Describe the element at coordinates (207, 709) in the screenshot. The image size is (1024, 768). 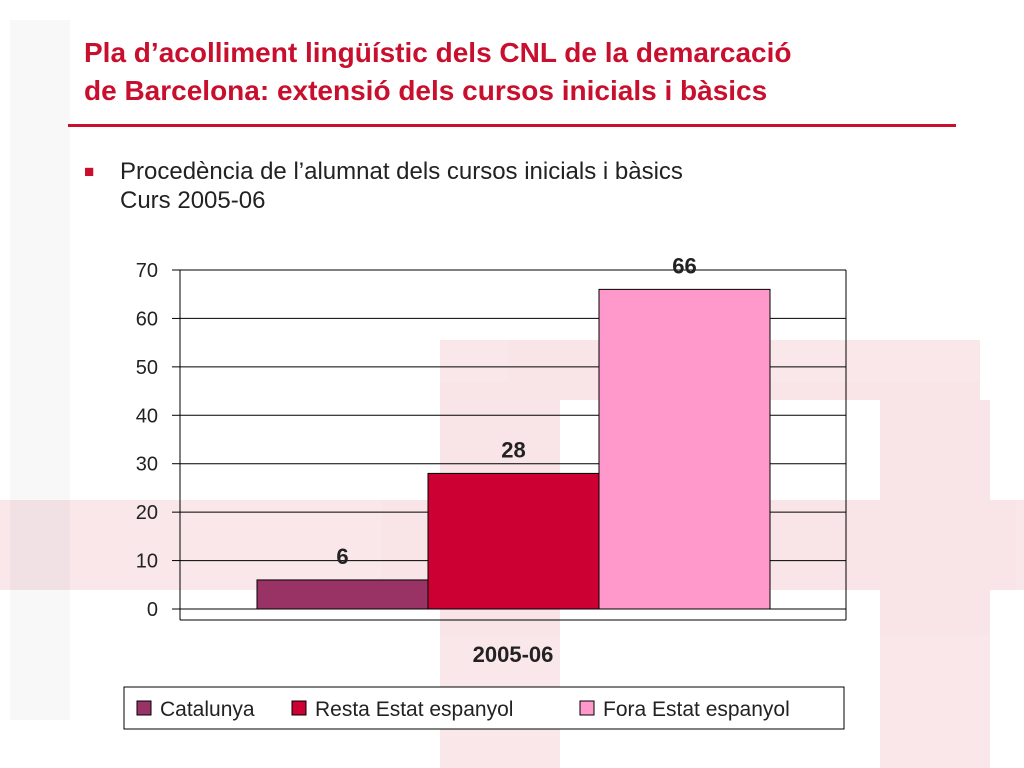
I see `legend-label: Catalunya` at that location.